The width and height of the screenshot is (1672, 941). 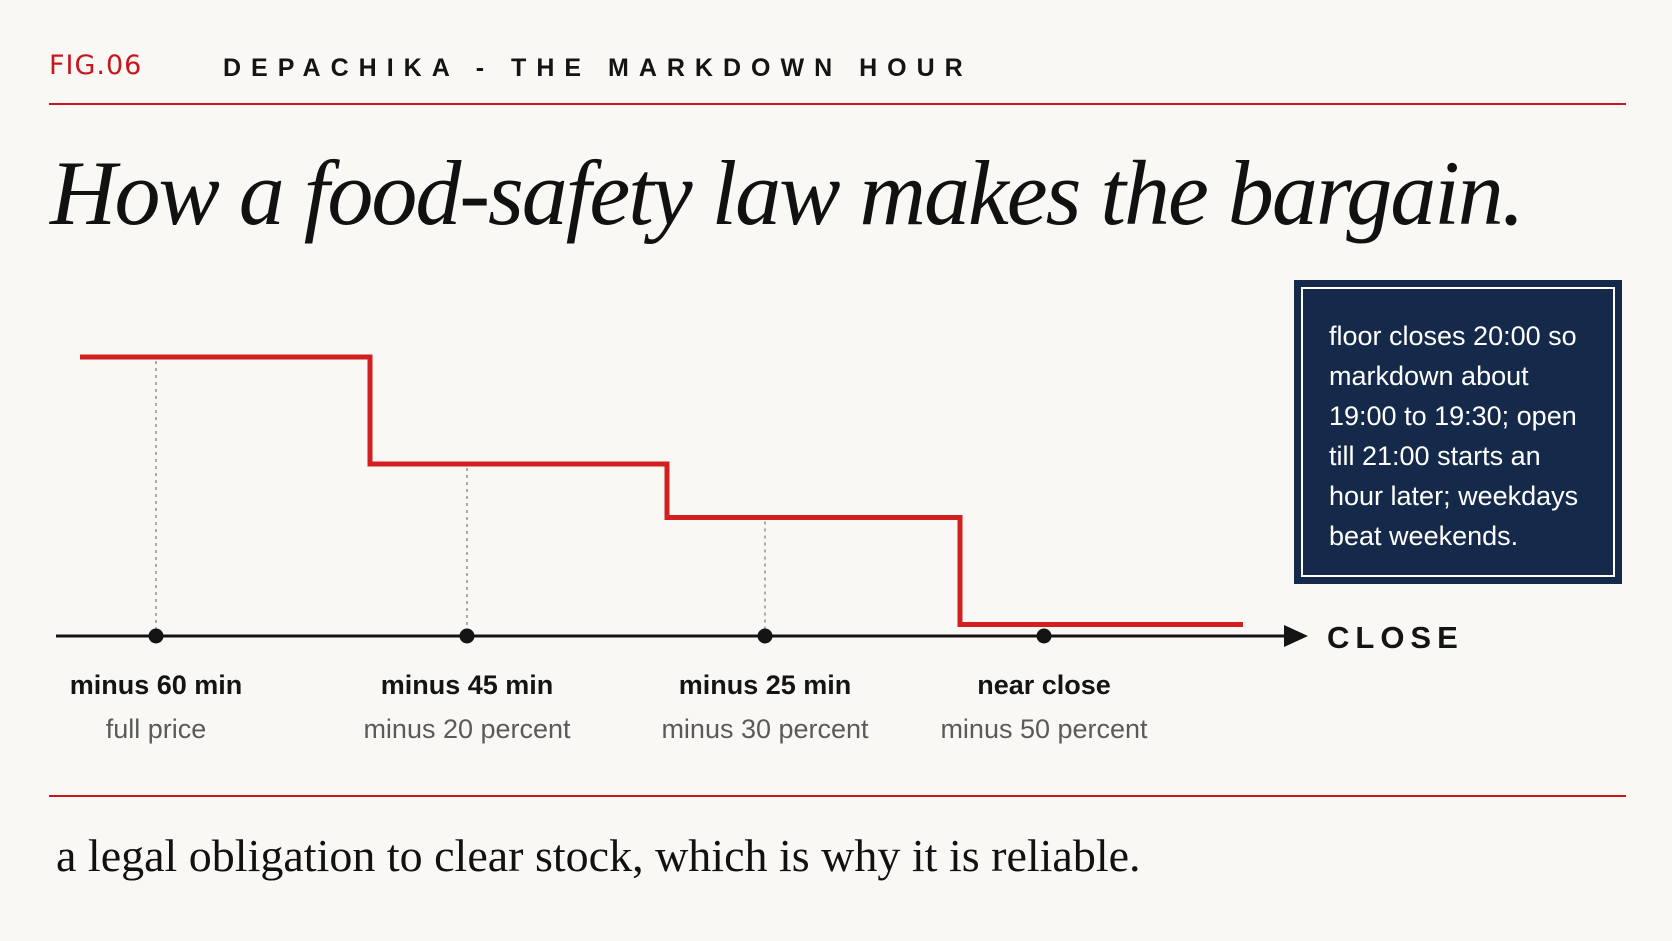 I want to click on top-divider, so click(x=837, y=104).